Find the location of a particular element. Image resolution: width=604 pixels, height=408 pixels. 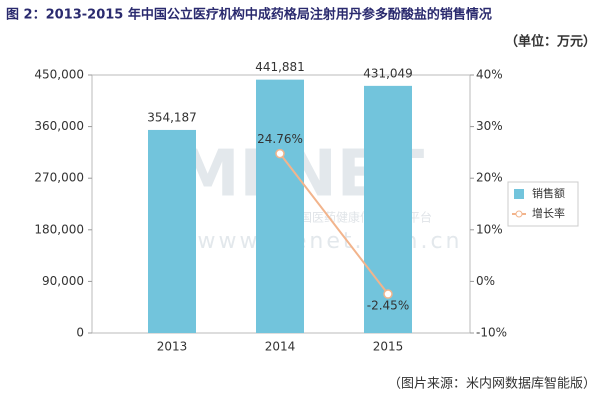

value-label: -2.45% is located at coordinates (388, 306).